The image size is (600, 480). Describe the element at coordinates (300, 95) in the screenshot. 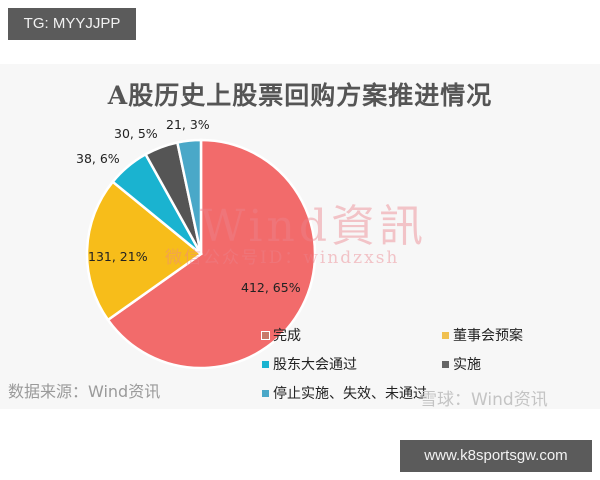

I see `chart-title: A股历史上股票回购方案推进情况` at that location.